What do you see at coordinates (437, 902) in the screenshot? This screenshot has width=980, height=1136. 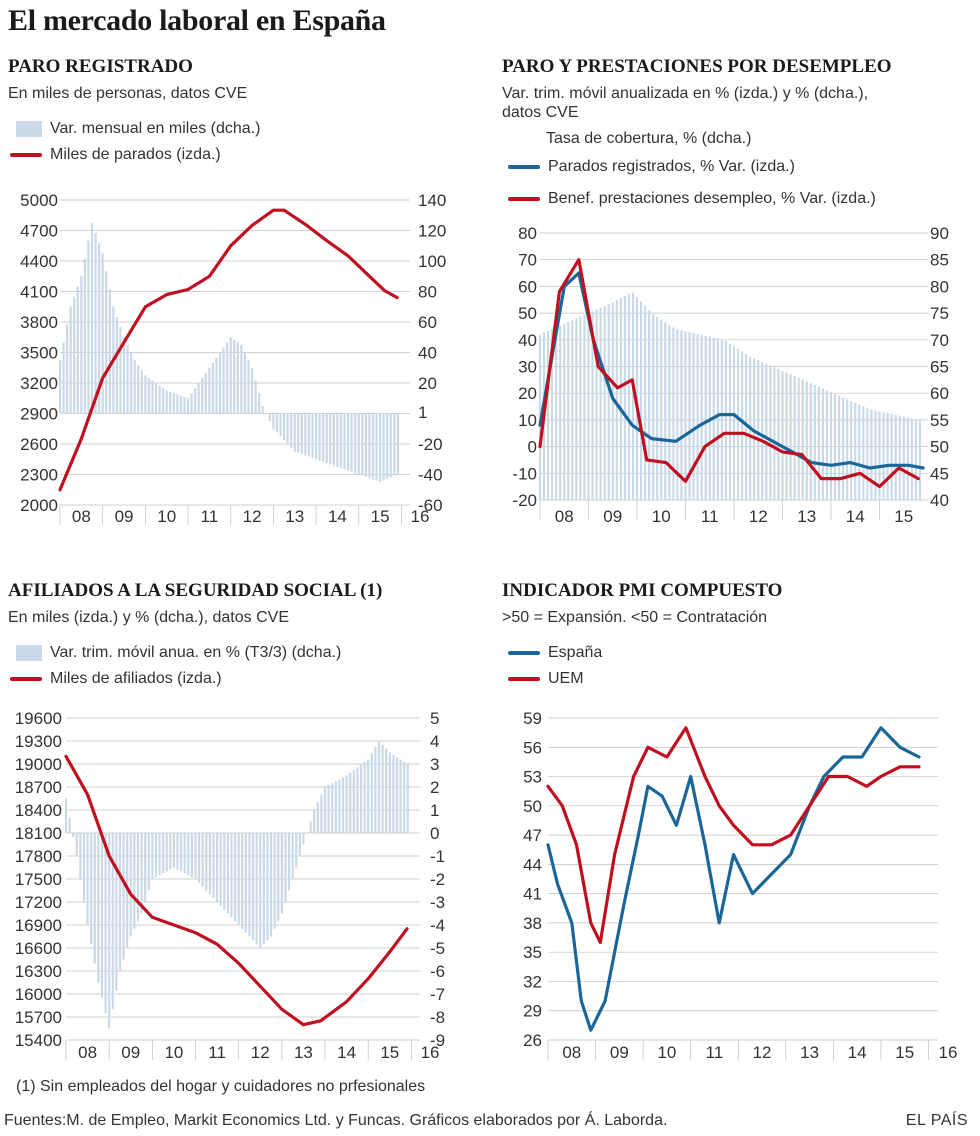 I see `y-tick-label-right: -3` at bounding box center [437, 902].